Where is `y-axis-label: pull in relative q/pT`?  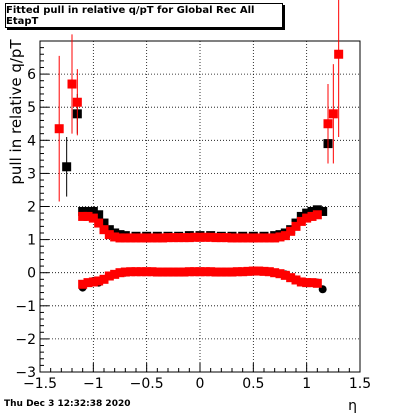
y-axis-label: pull in relative q/pT is located at coordinates (16, 112).